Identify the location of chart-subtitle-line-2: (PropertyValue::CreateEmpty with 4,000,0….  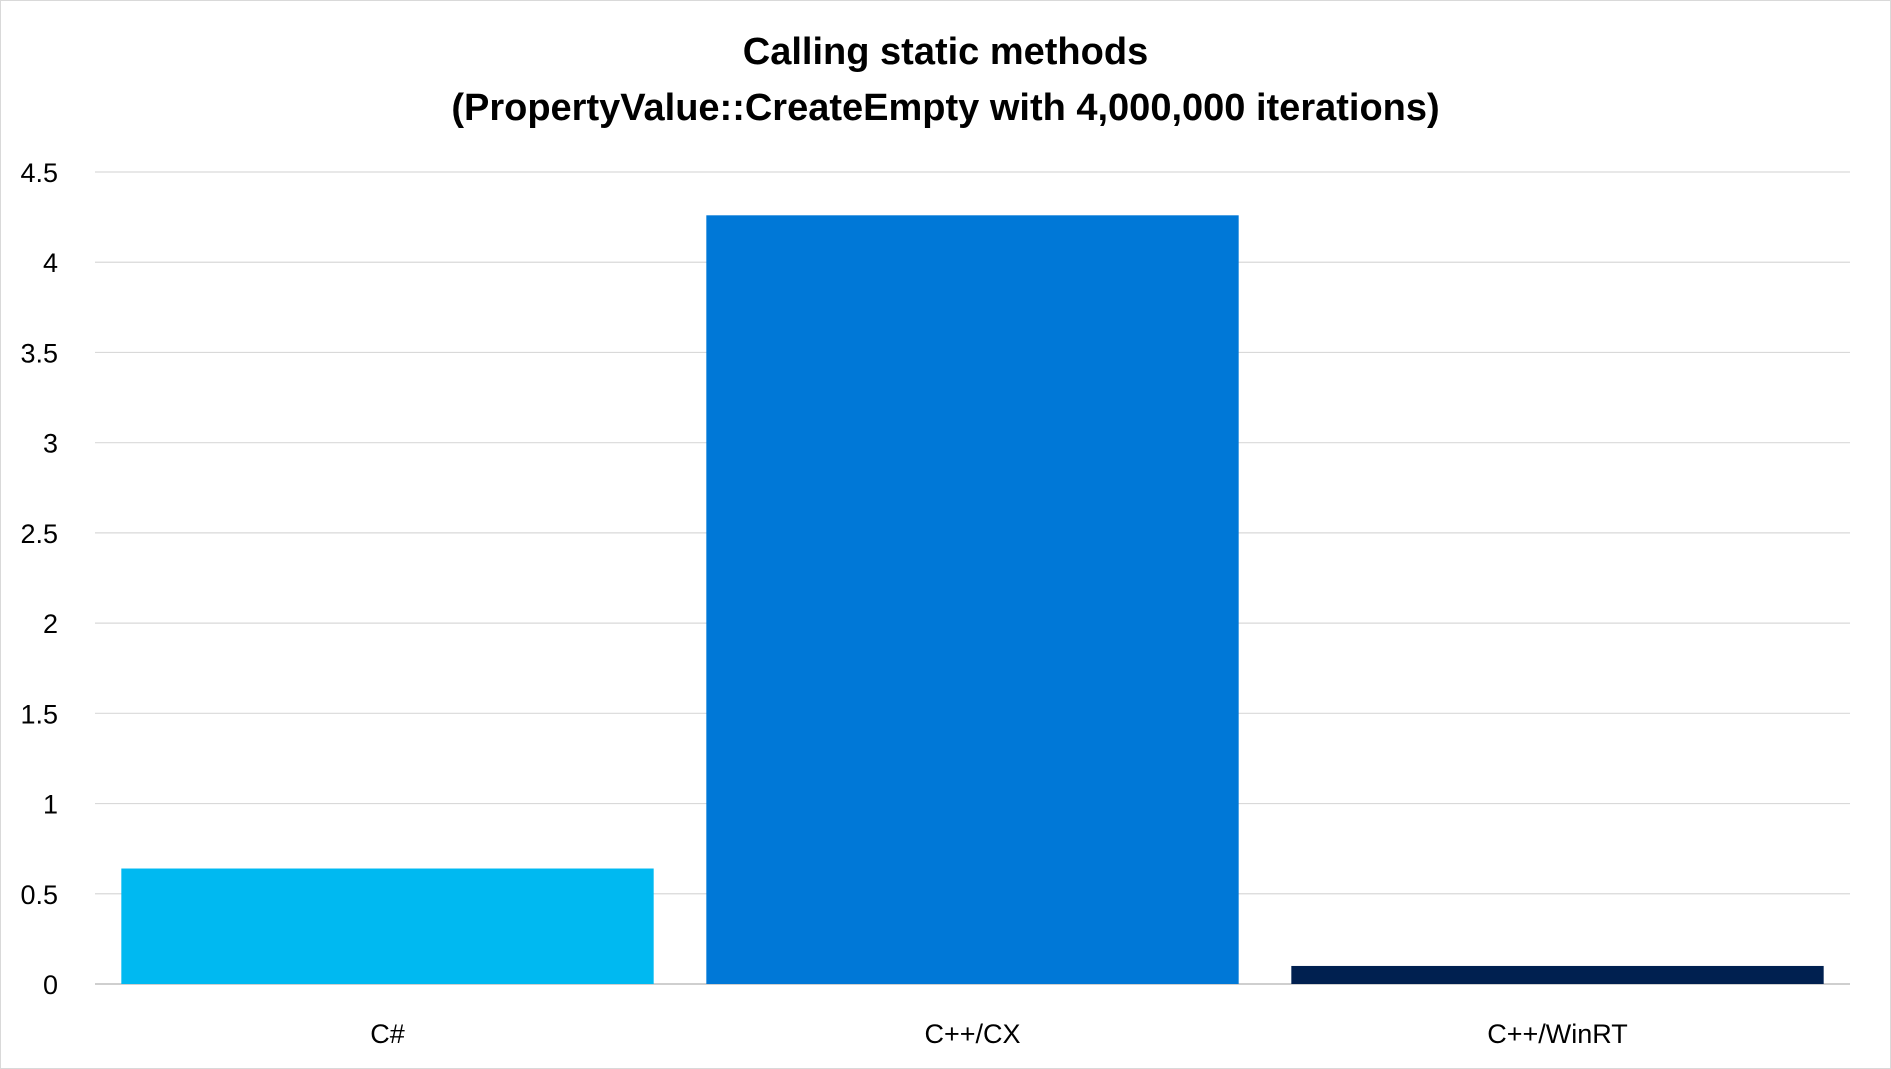
(945, 108).